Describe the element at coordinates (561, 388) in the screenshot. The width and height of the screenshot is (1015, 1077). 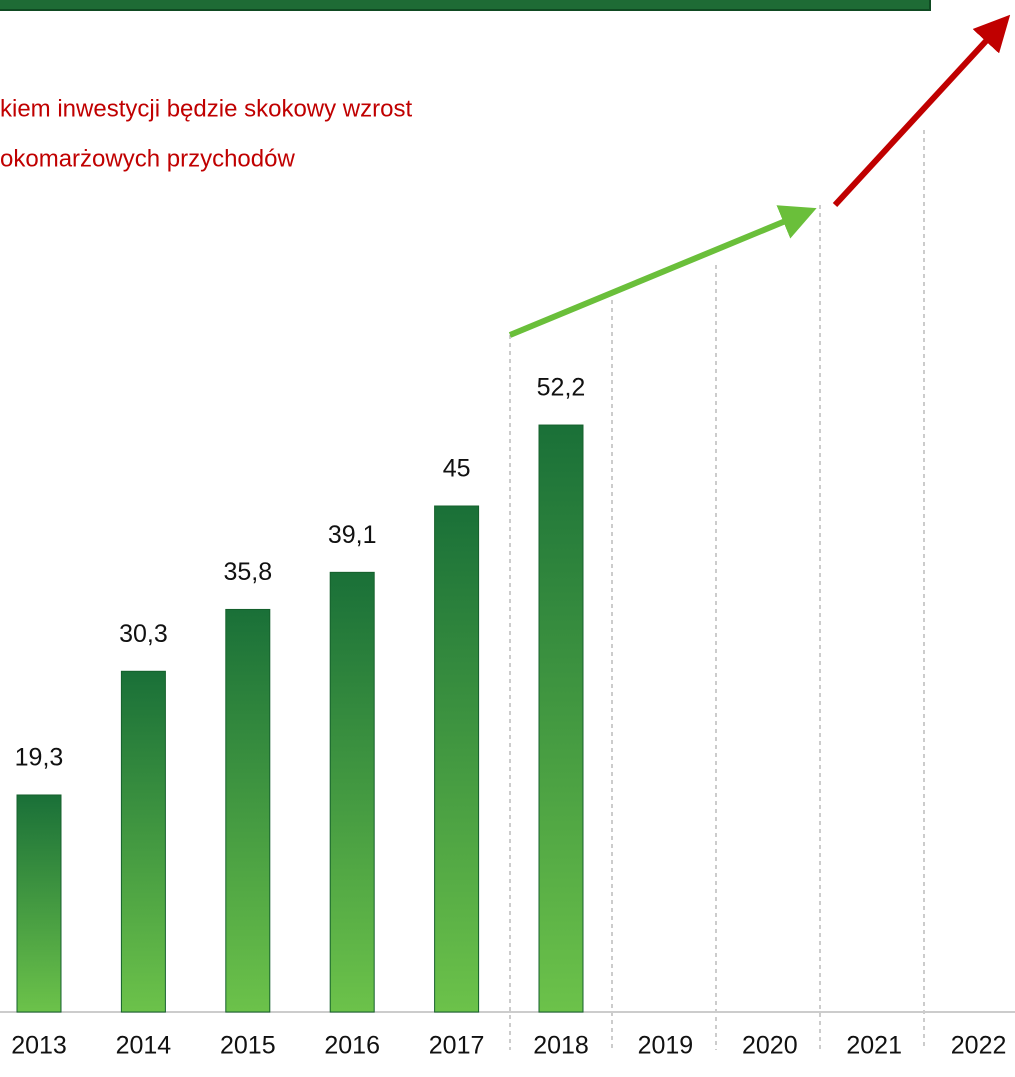
I see `value-label: 52,2` at that location.